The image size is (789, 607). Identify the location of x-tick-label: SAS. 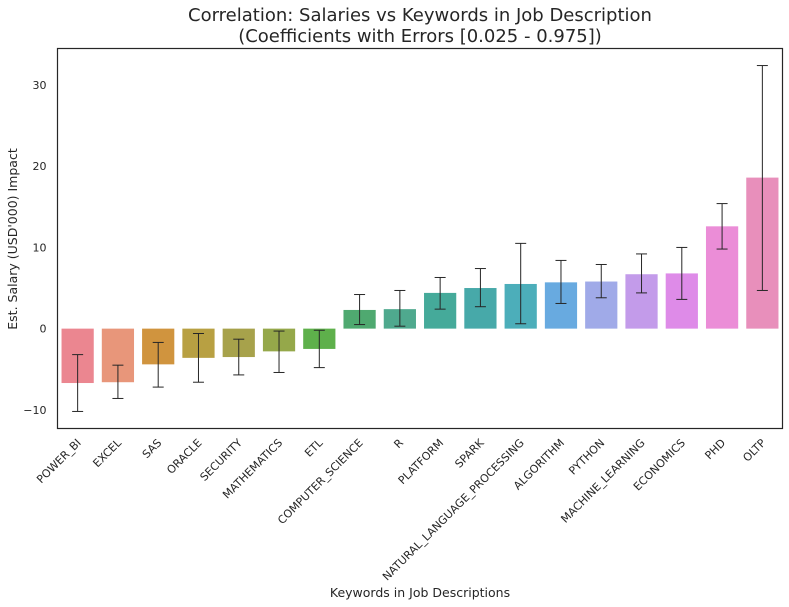
(152, 448).